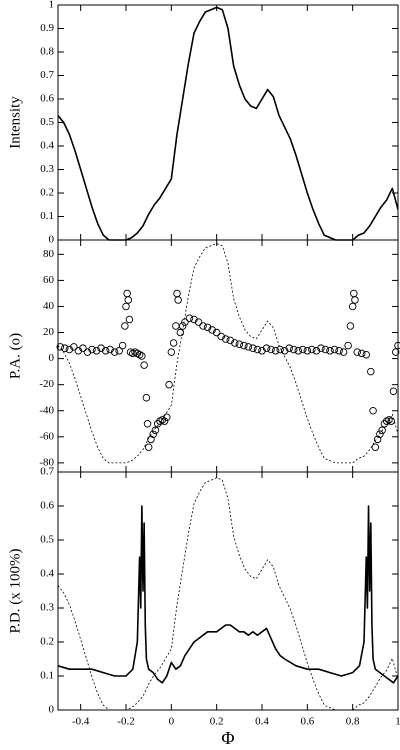  I want to click on x-tick-label: -0.2, so click(125, 722).